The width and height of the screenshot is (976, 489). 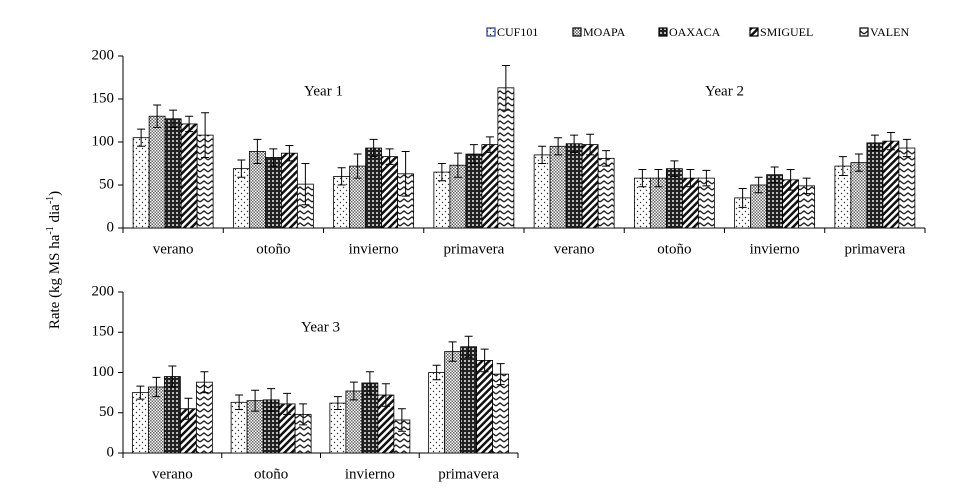 What do you see at coordinates (106, 412) in the screenshot?
I see `y-tick-label: 50` at bounding box center [106, 412].